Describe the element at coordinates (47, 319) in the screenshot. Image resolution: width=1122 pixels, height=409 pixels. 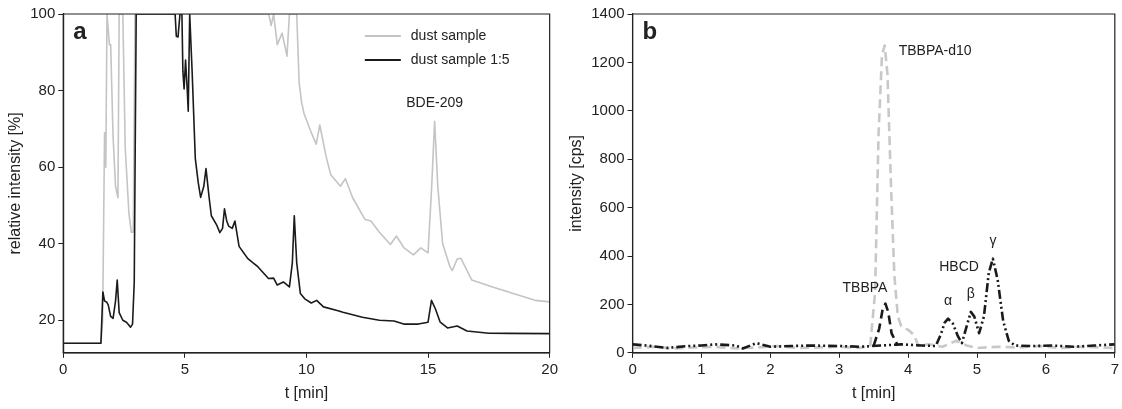
I see `y-tick-label: 20` at that location.